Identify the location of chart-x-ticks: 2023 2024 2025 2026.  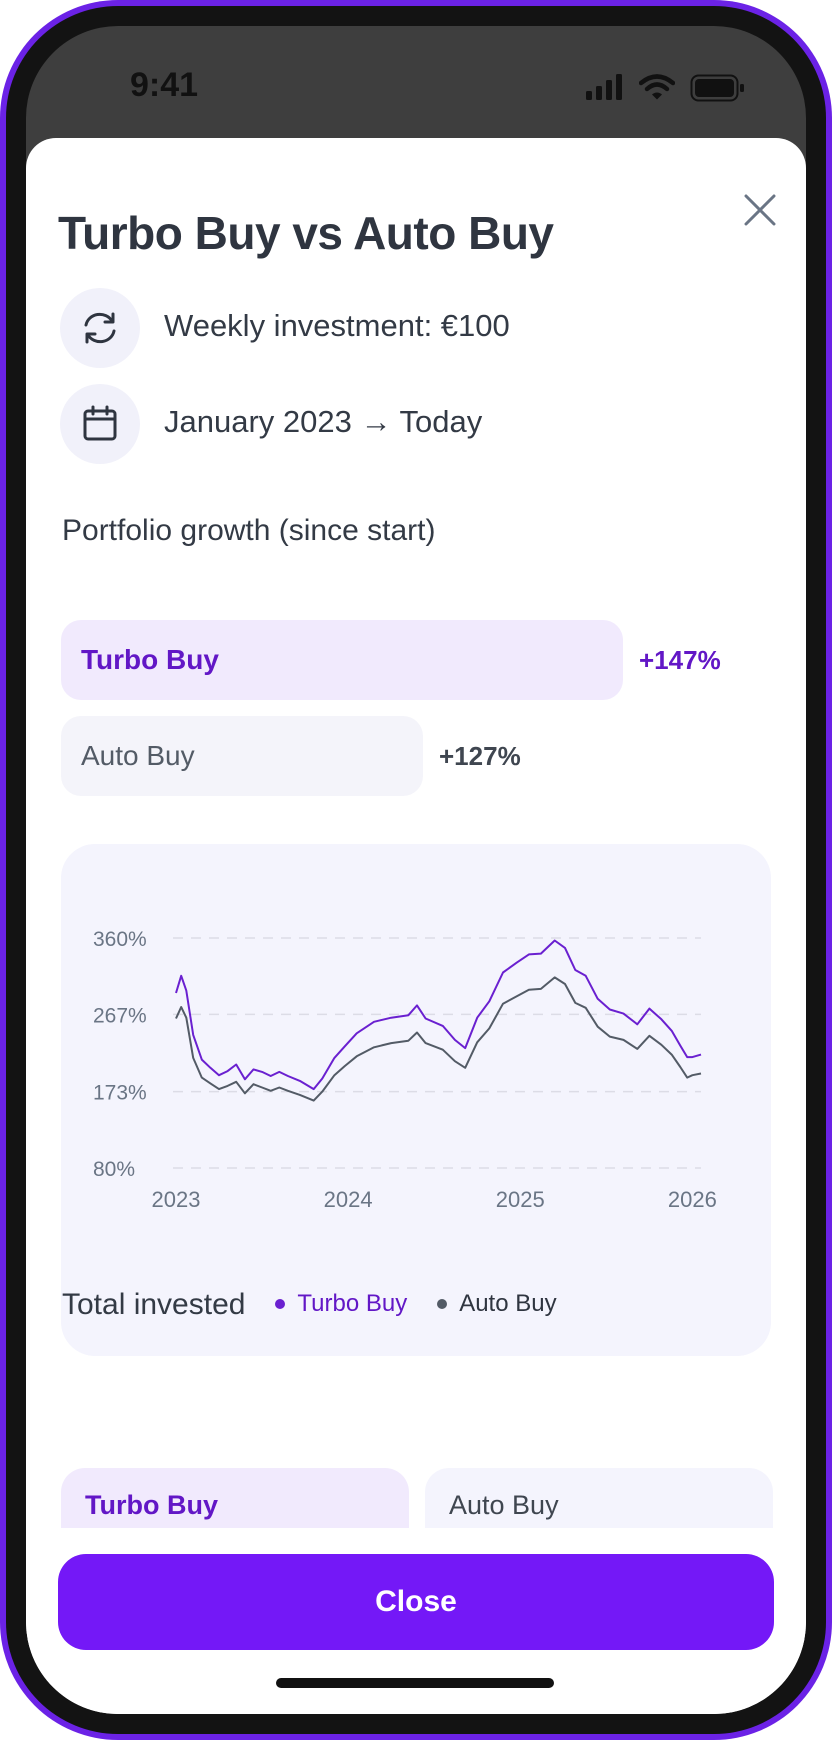
(434, 1199).